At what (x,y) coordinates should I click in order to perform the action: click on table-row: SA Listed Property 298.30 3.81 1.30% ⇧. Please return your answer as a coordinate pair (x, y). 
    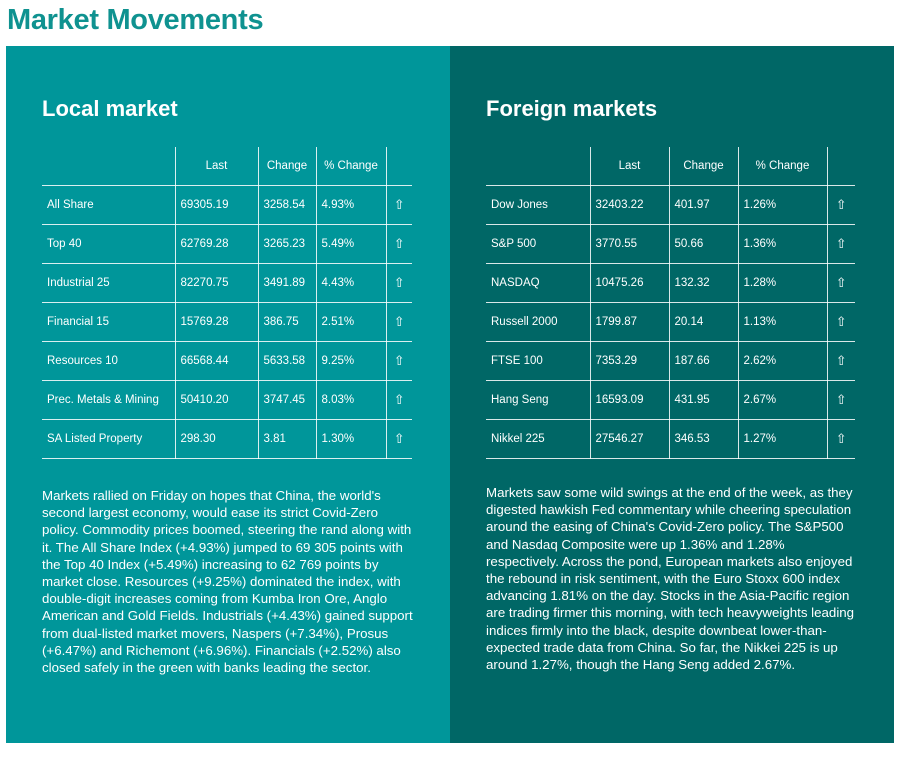
    Looking at the image, I should click on (227, 439).